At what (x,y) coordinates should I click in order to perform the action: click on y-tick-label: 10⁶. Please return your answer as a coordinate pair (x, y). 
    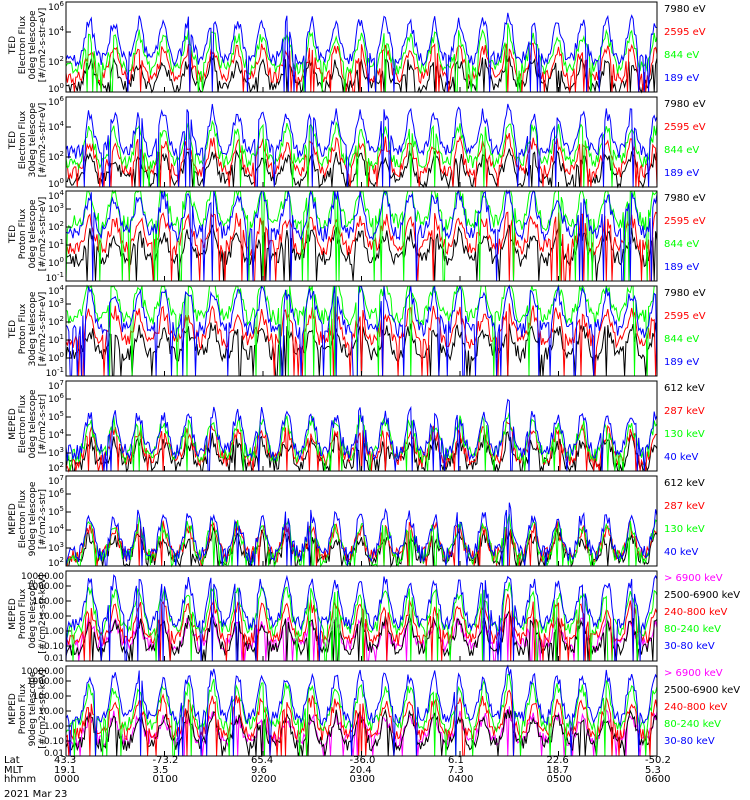
    Looking at the image, I should click on (56, 101).